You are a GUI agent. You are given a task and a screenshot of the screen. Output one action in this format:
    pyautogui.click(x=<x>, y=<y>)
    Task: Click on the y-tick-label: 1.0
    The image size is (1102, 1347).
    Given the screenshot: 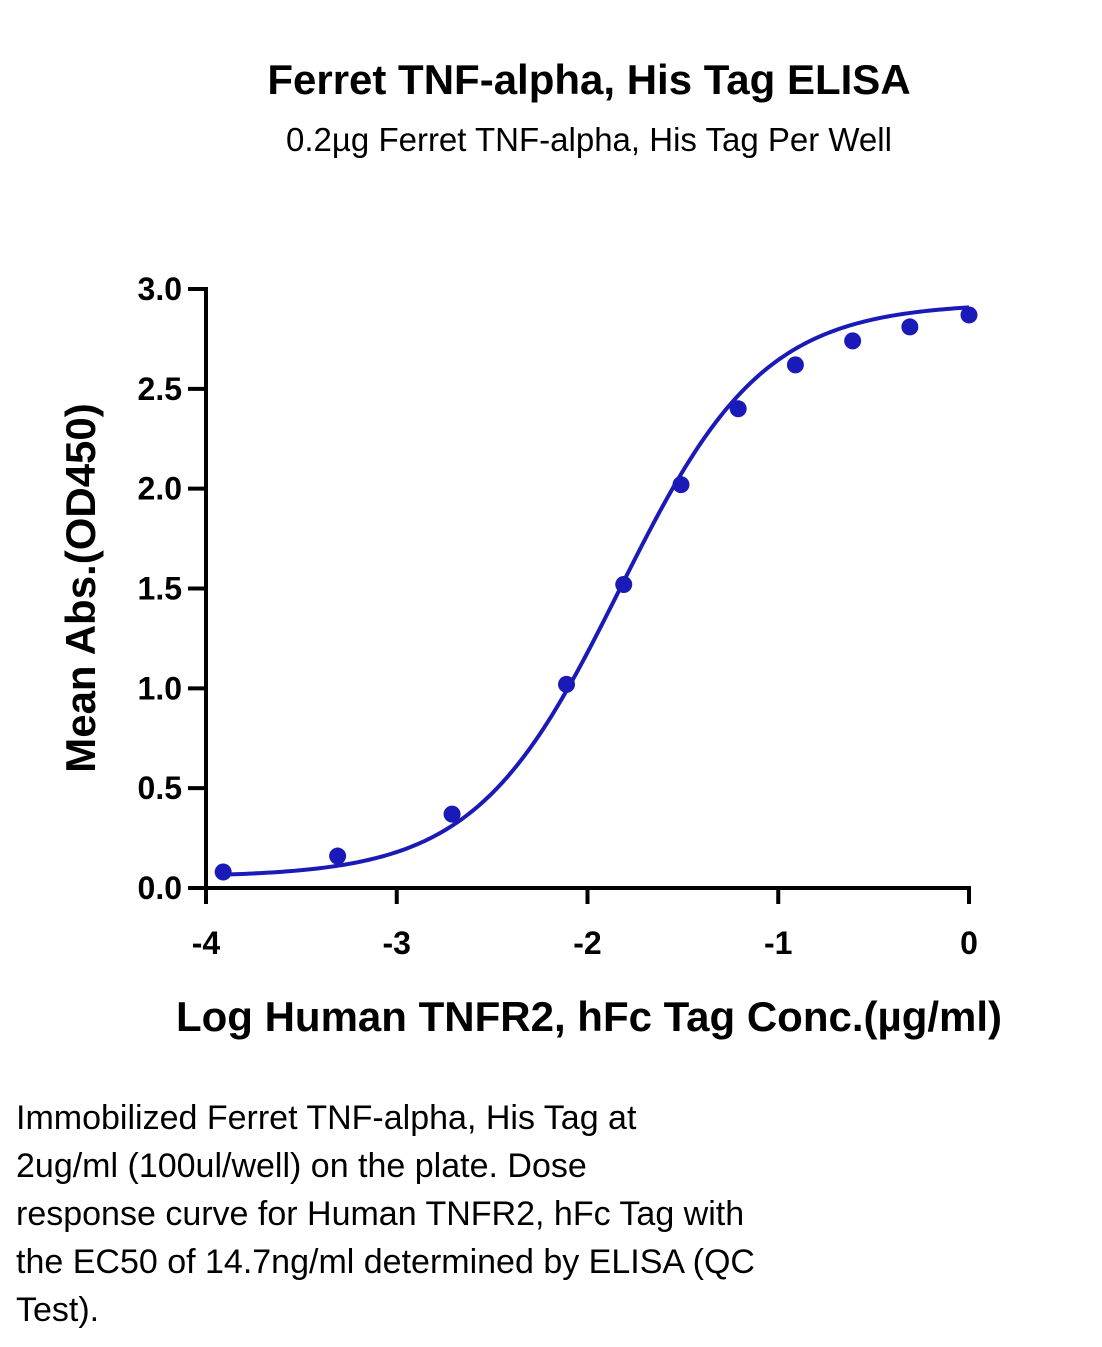 What is the action you would take?
    pyautogui.click(x=160, y=688)
    